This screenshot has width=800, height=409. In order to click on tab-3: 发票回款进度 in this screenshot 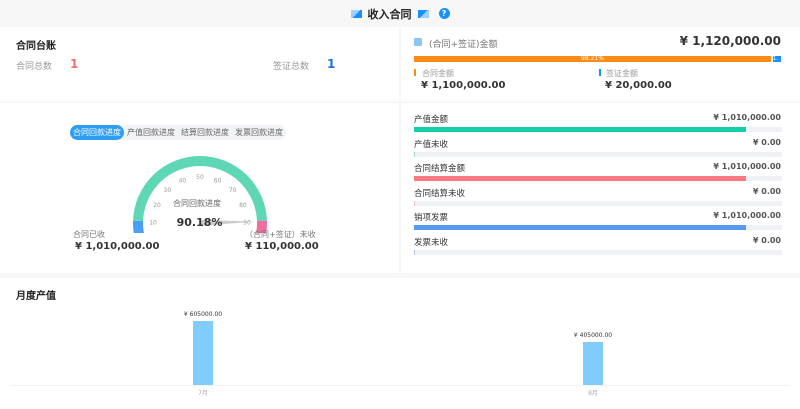, I will do `click(259, 132)`.